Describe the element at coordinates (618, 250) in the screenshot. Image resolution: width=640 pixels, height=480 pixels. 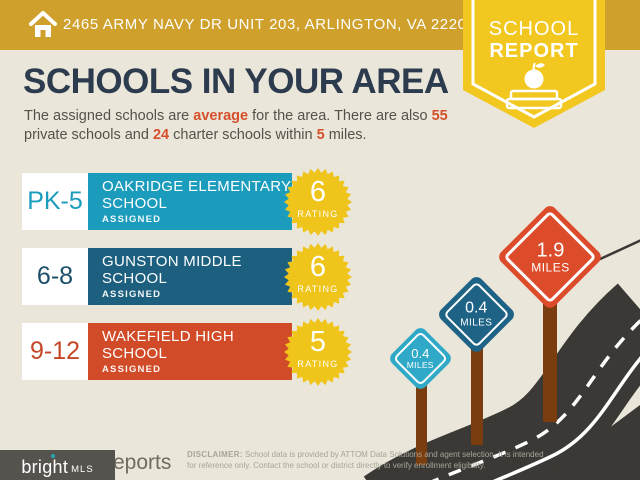
I see `horizon-line` at that location.